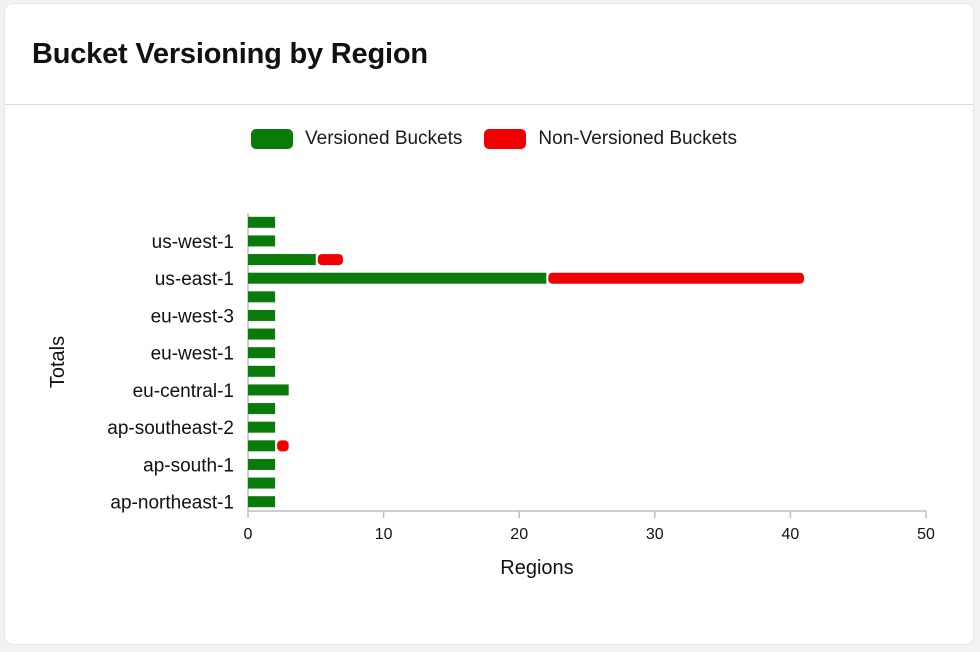  What do you see at coordinates (926, 534) in the screenshot?
I see `x-tick-label: 50` at bounding box center [926, 534].